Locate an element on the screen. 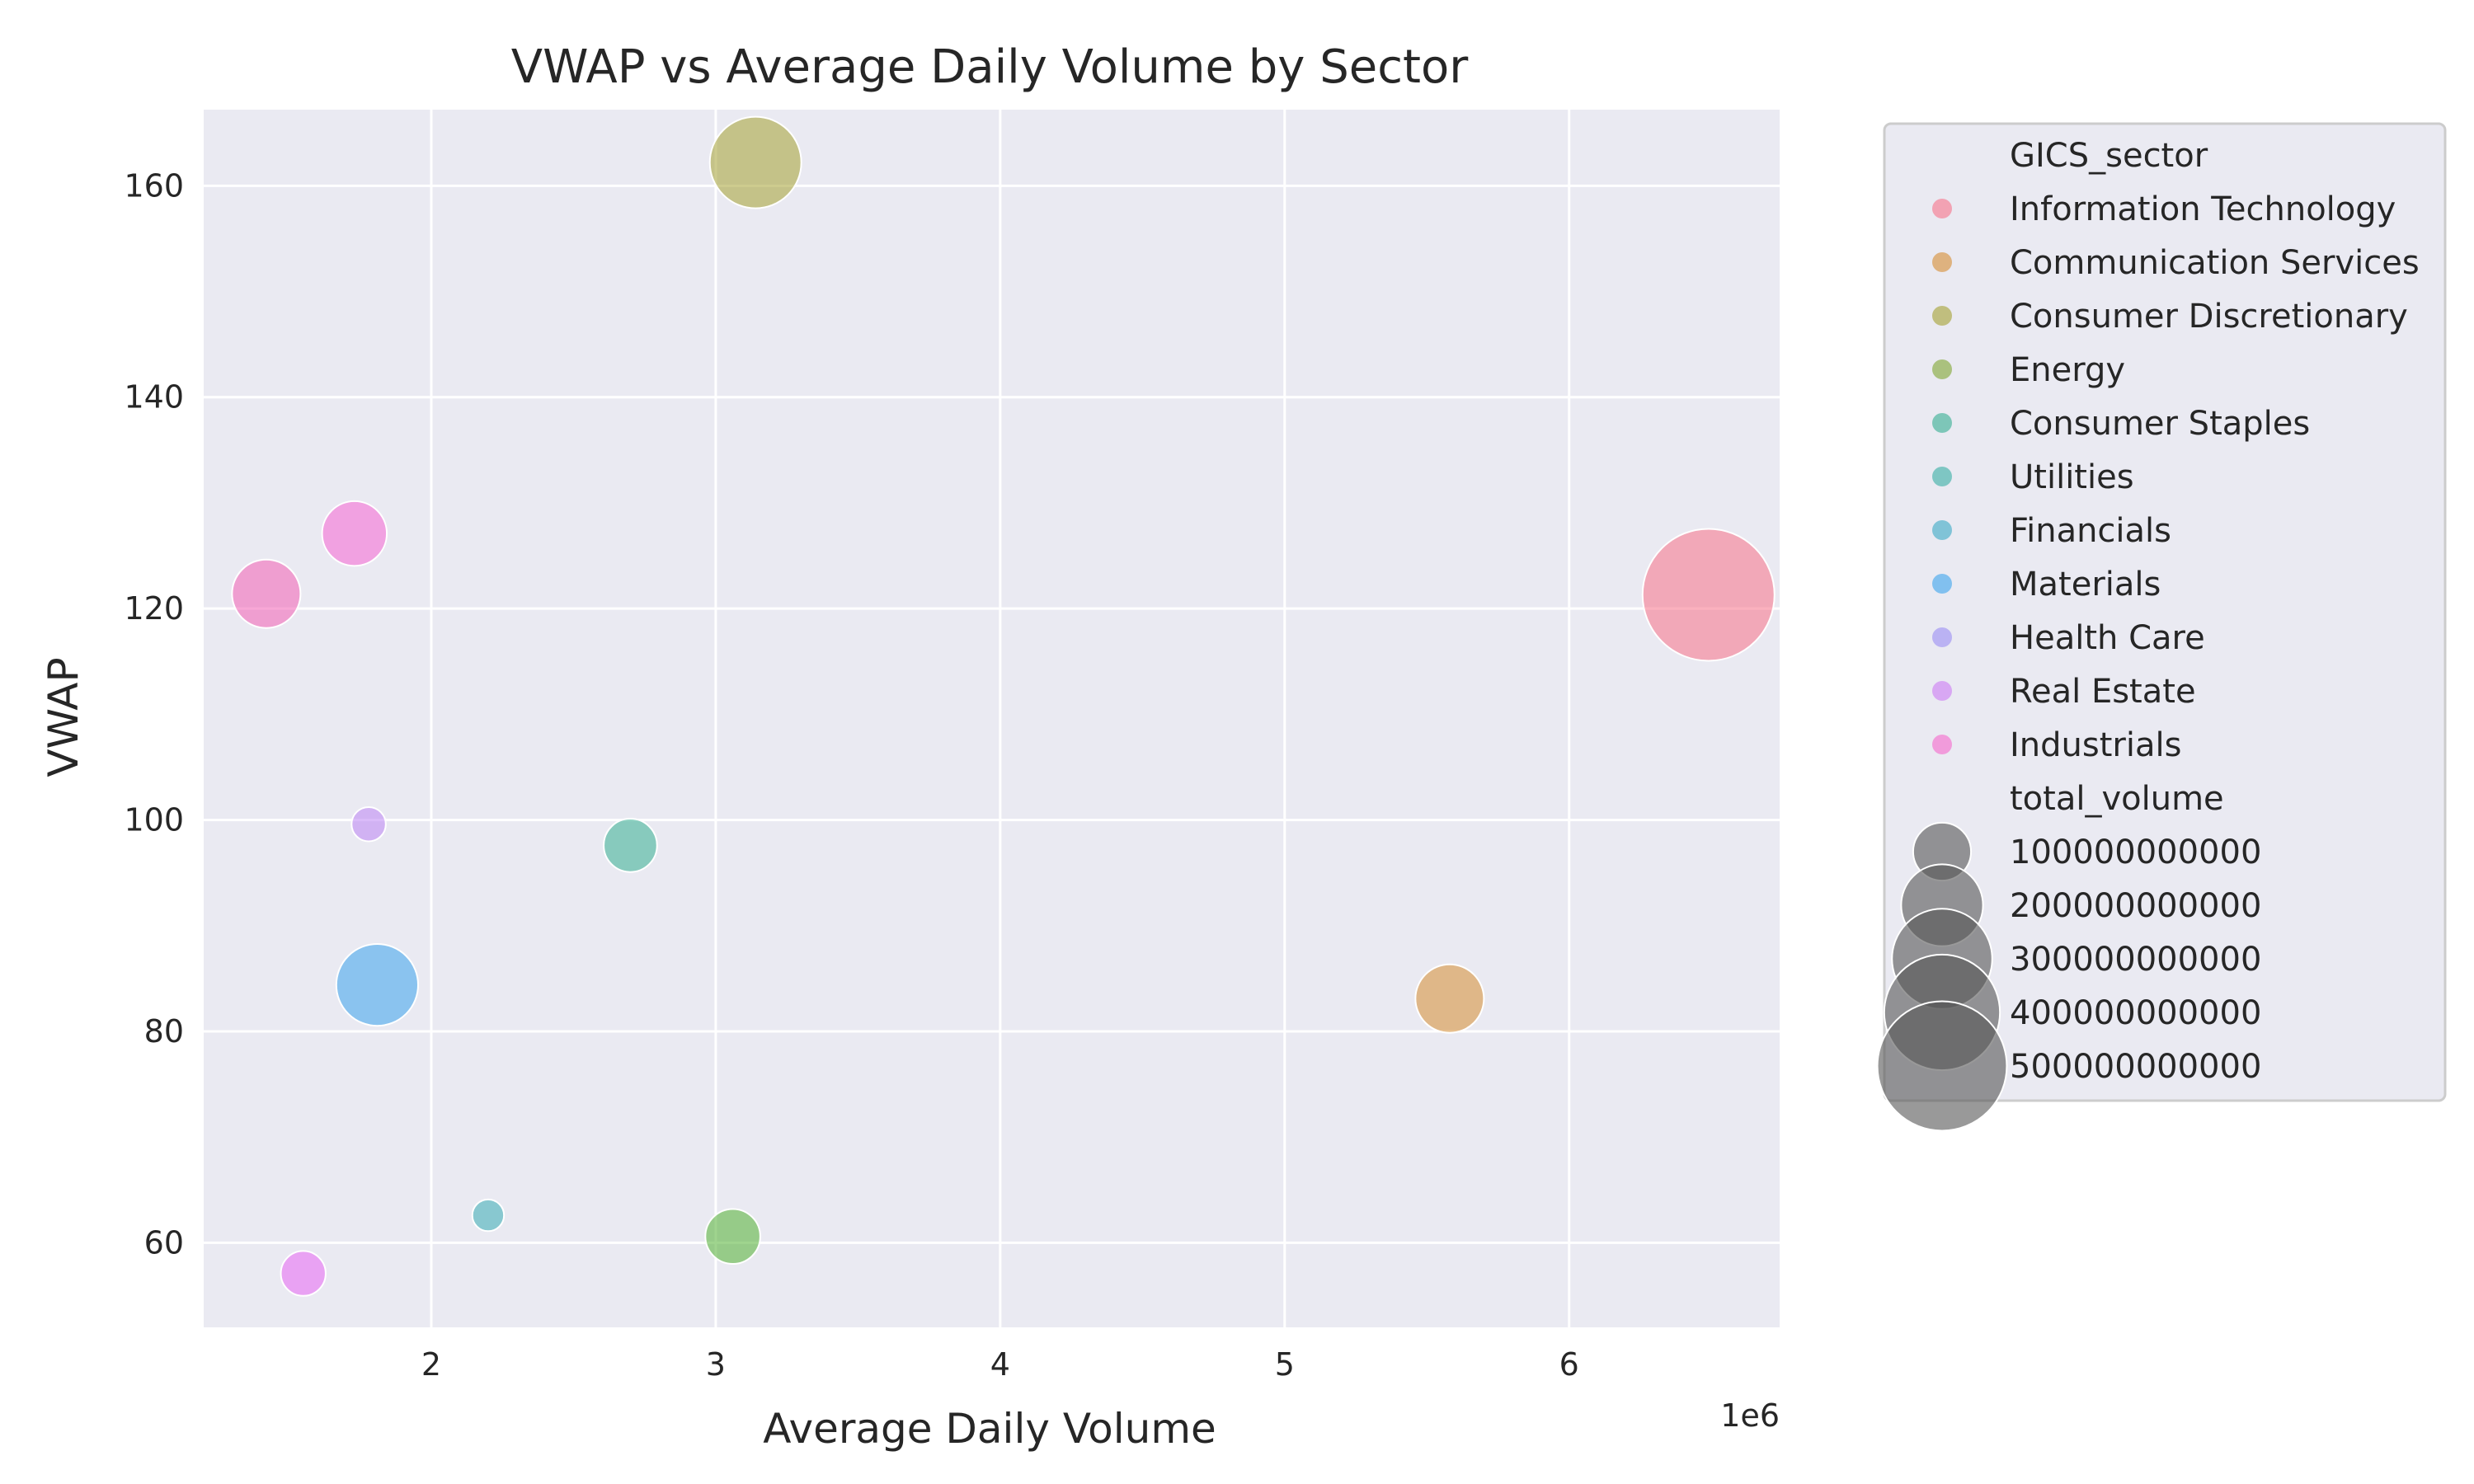 The height and width of the screenshot is (1484, 2474). legend-size-marker is located at coordinates (1942, 1066).